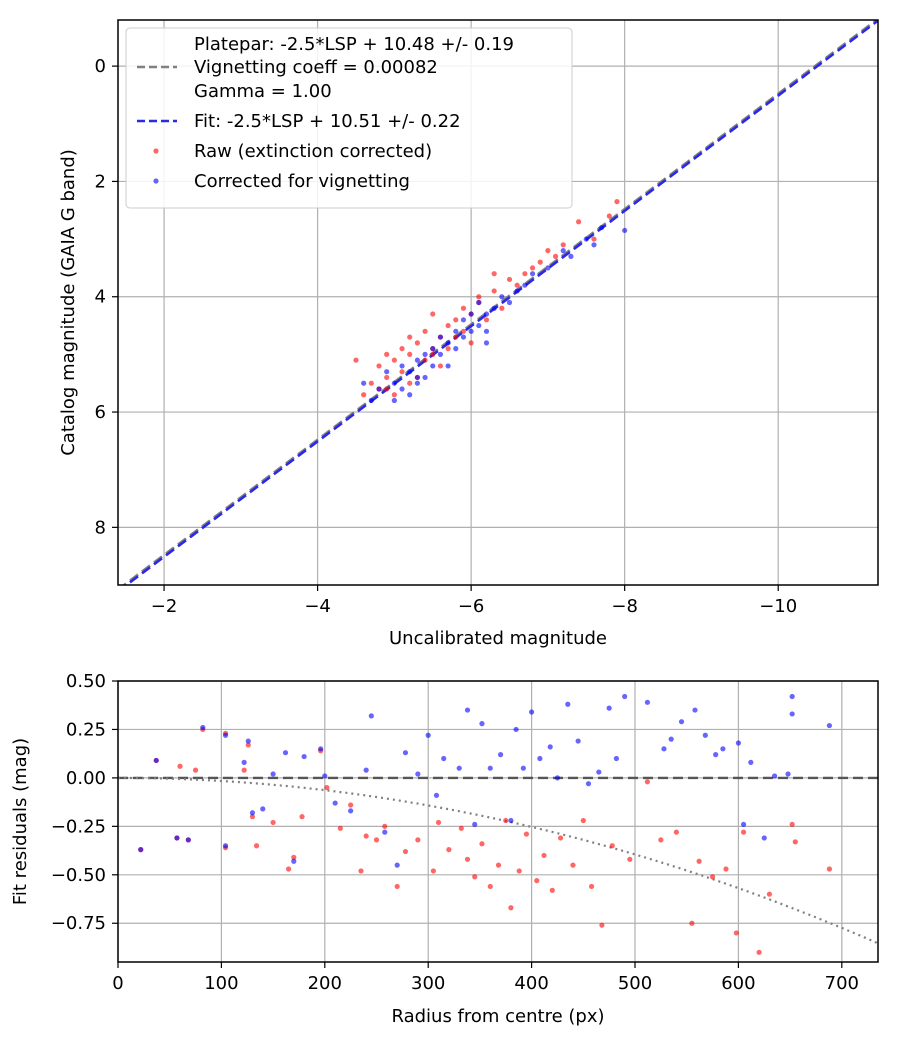  Describe the element at coordinates (100, 412) in the screenshot. I see `y-tick-label: 6` at that location.